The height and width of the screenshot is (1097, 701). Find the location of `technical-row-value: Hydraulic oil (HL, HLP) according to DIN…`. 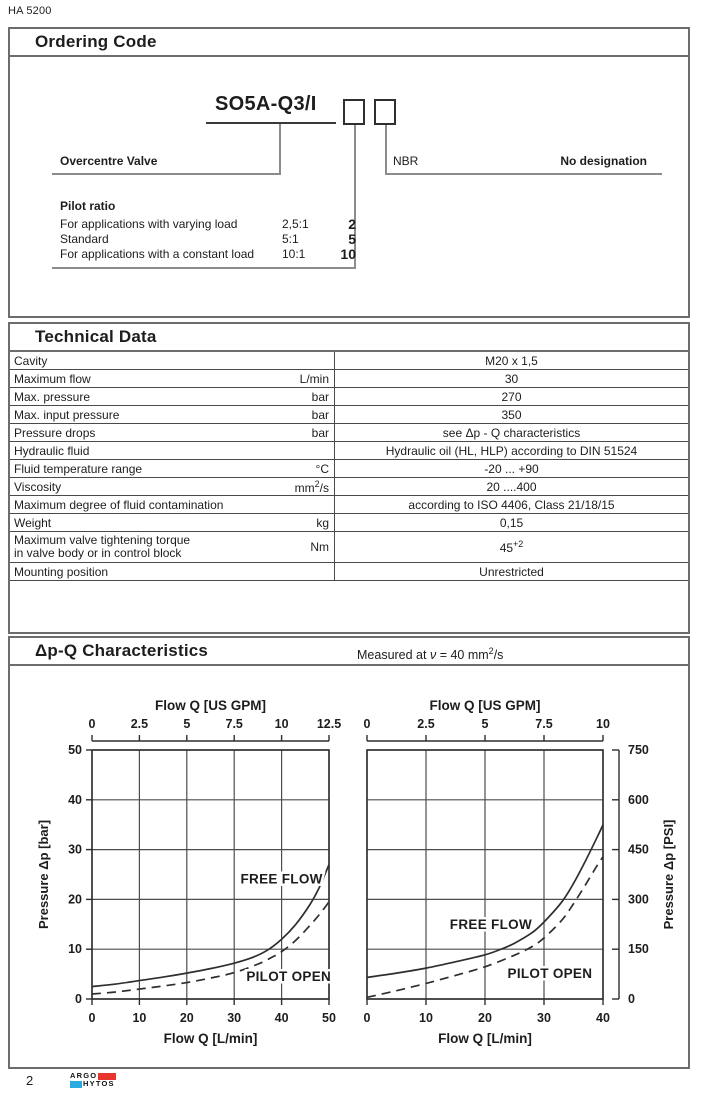

technical-row-value: Hydraulic oil (HL, HLP) according to DIN… is located at coordinates (511, 450).